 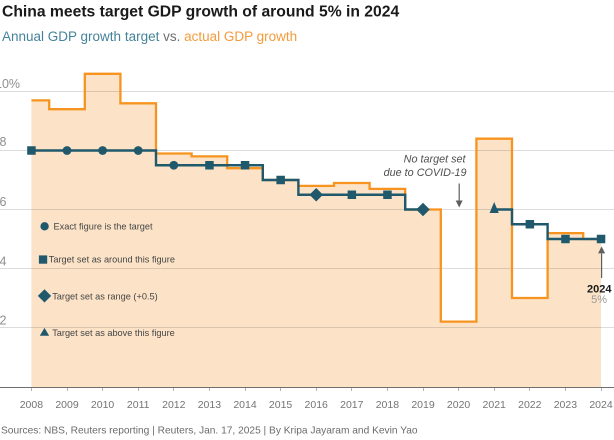 What do you see at coordinates (174, 405) in the screenshot?
I see `svg-text: 2012` at bounding box center [174, 405].